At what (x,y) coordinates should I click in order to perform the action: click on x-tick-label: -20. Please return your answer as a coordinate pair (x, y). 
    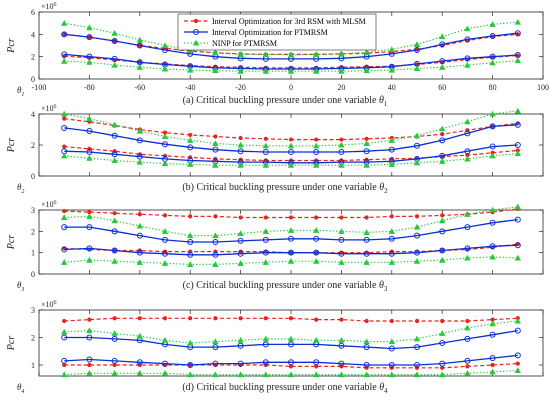
    Looking at the image, I should click on (240, 87).